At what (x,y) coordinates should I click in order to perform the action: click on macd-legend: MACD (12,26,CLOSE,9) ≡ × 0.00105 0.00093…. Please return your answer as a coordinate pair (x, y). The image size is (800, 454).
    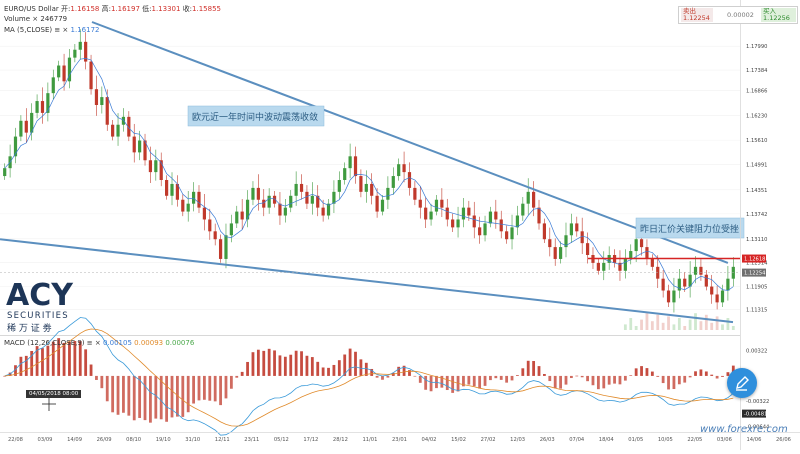
    Looking at the image, I should click on (99, 343).